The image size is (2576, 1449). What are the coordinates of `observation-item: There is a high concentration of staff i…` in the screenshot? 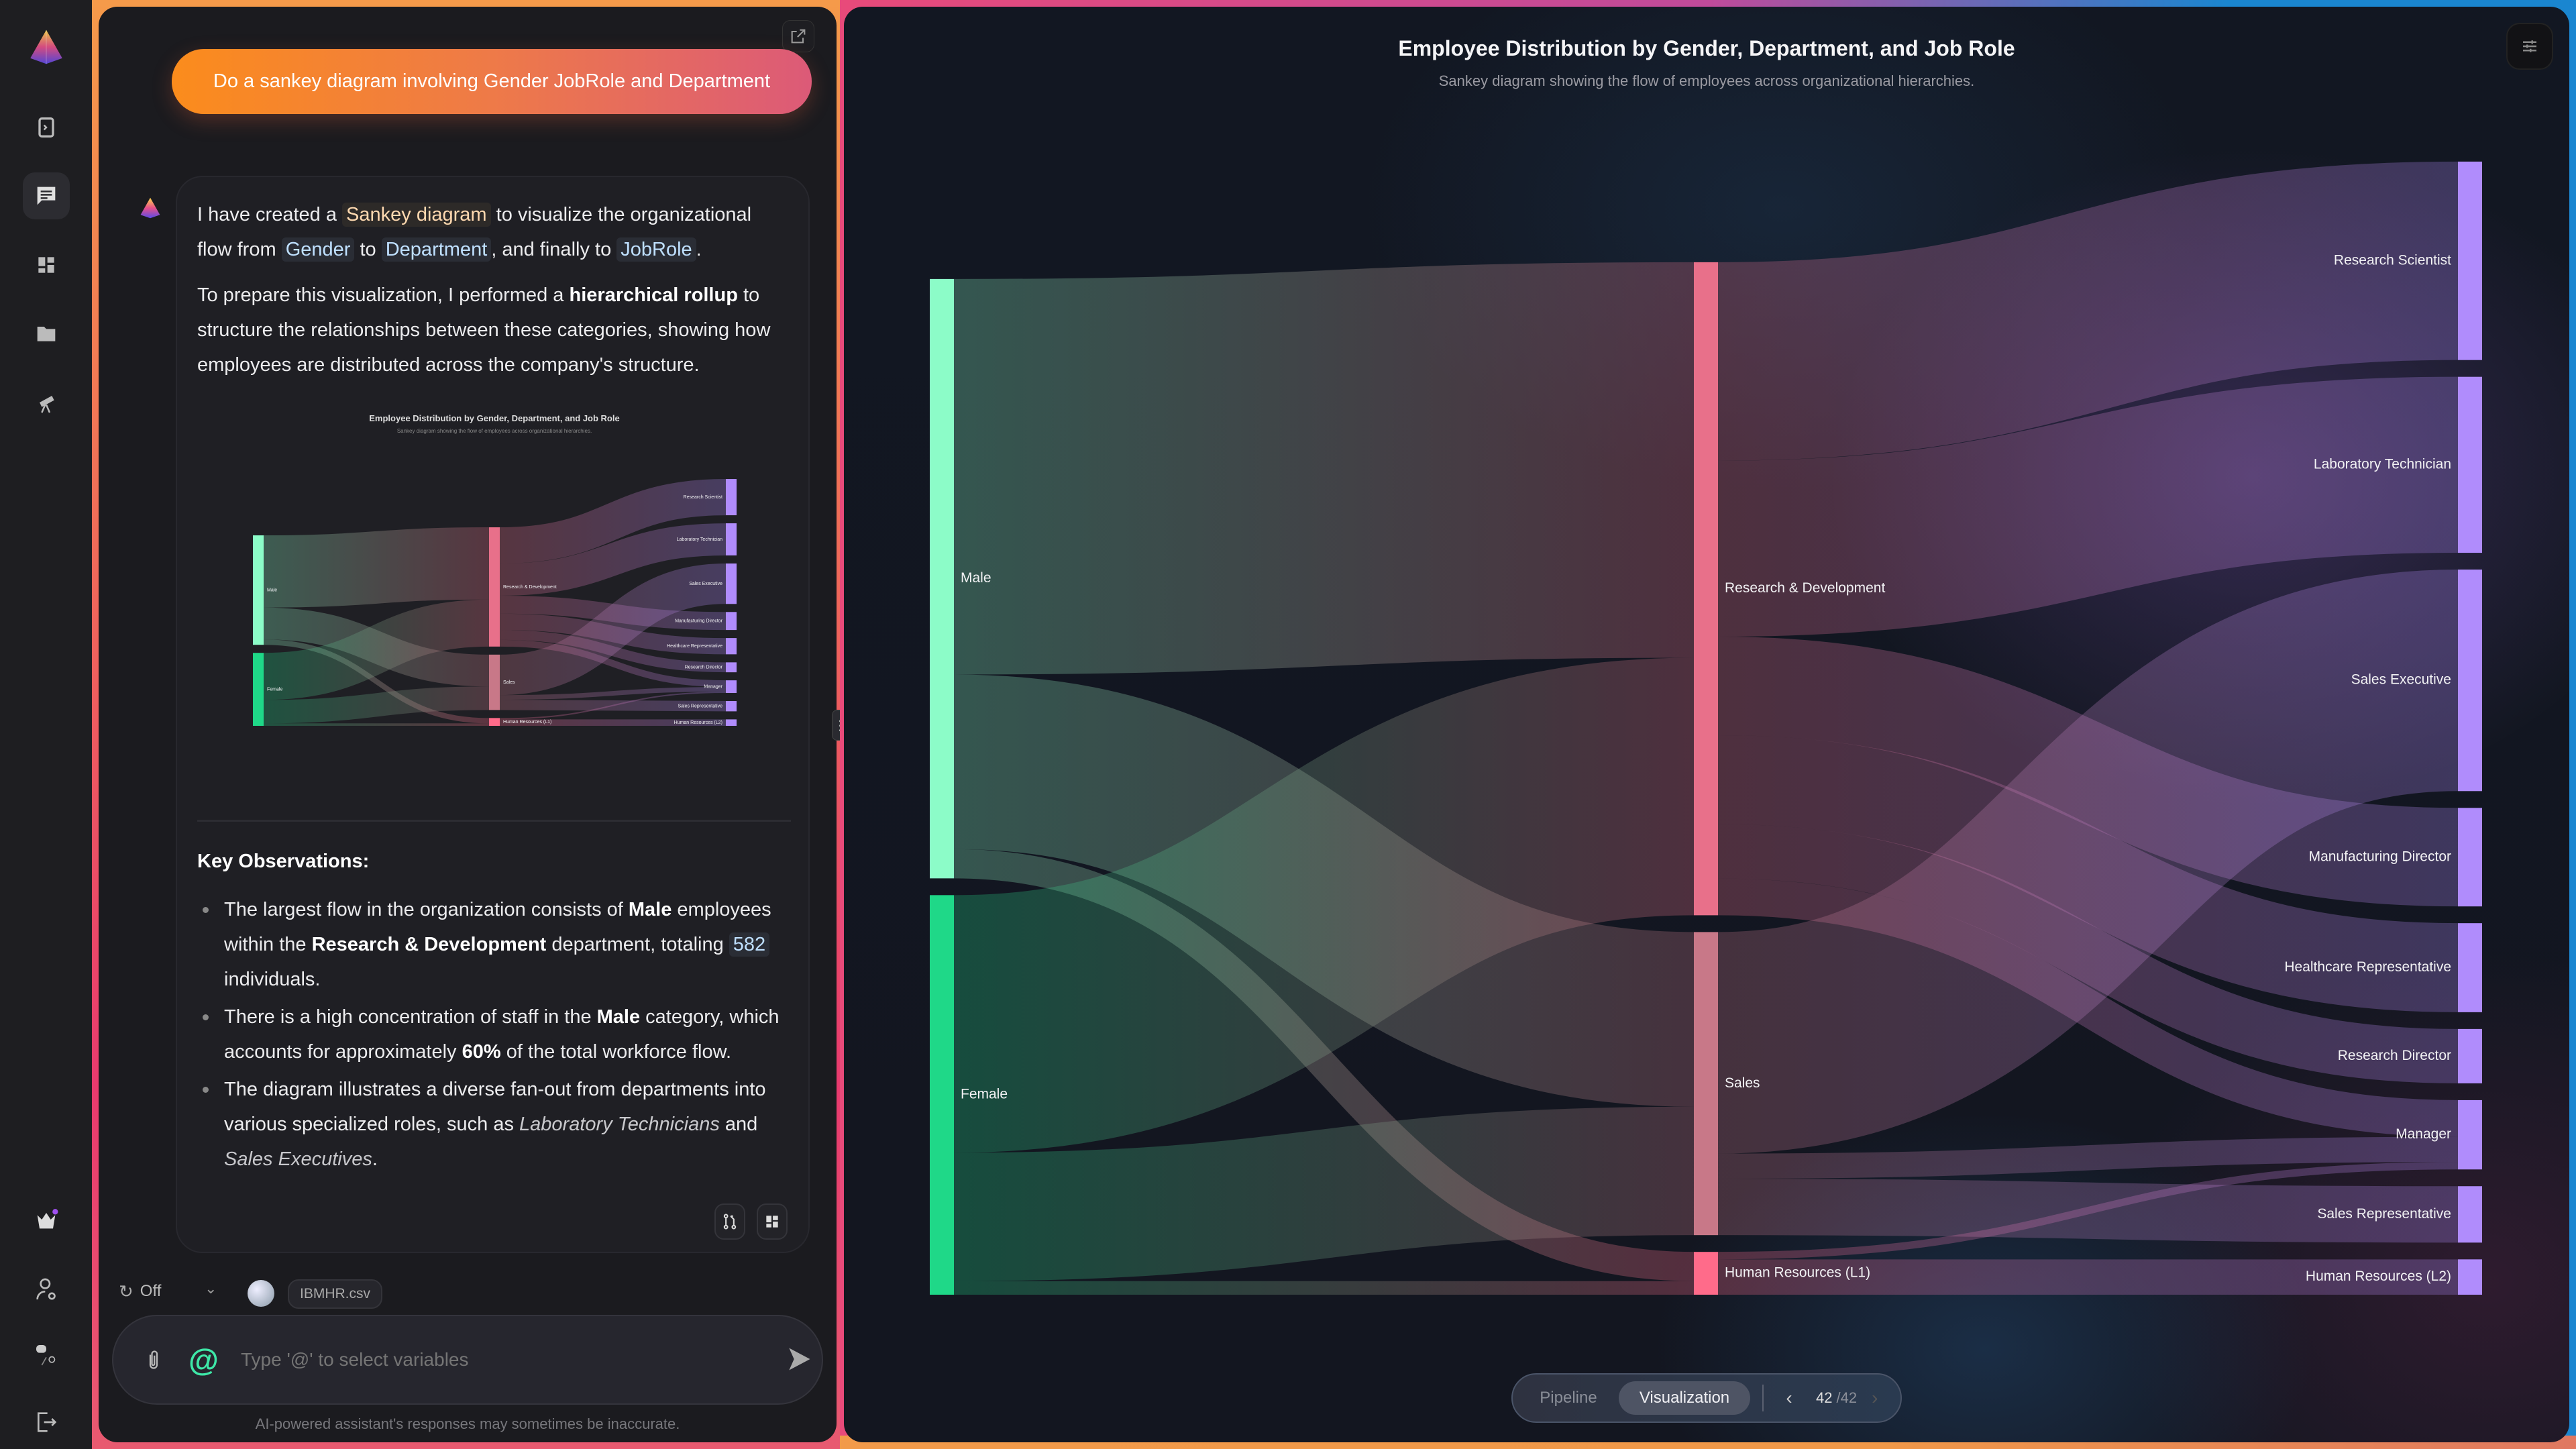 It's located at (494, 1034).